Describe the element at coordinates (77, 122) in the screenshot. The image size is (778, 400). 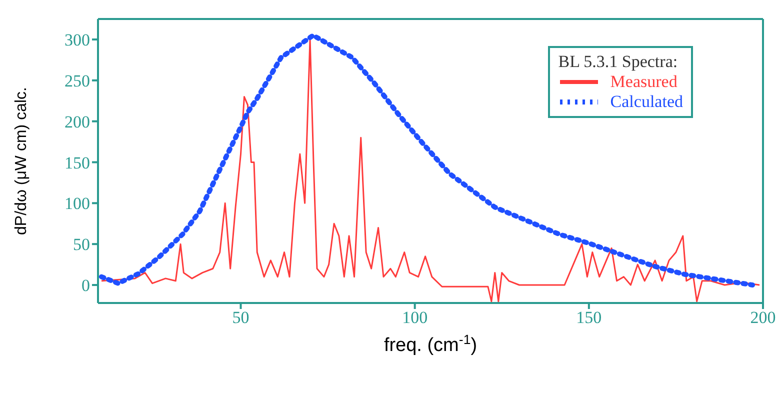
I see `y-tick-label: 200` at that location.